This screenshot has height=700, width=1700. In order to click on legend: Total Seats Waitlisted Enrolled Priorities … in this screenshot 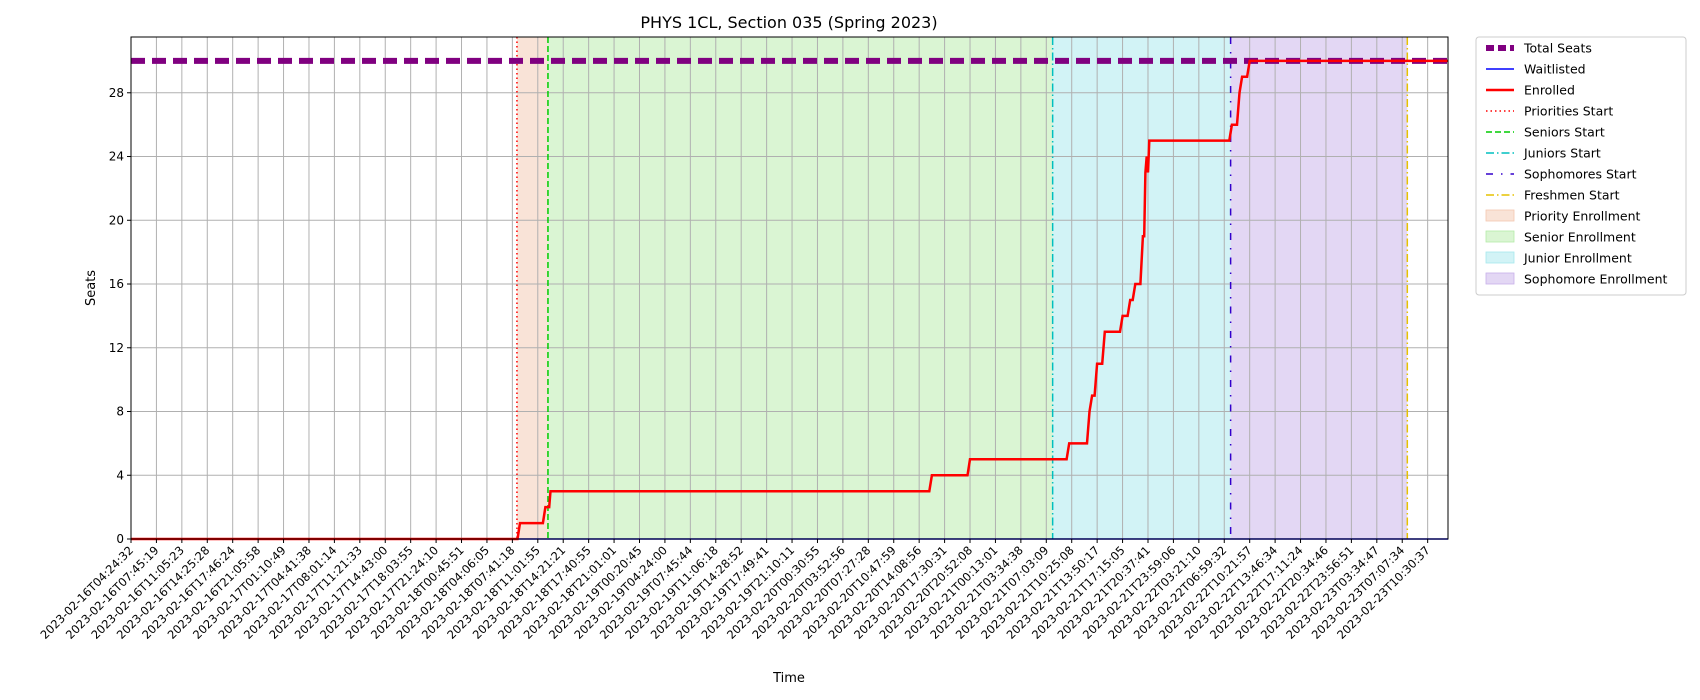, I will do `click(1581, 166)`.